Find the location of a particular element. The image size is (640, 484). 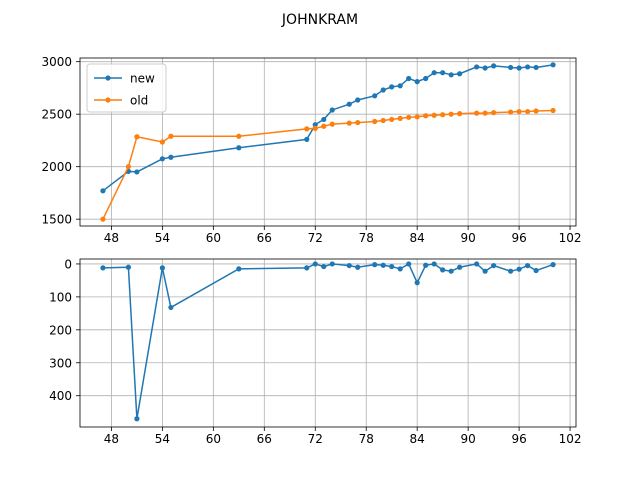

legend-marker is located at coordinates (108, 100).